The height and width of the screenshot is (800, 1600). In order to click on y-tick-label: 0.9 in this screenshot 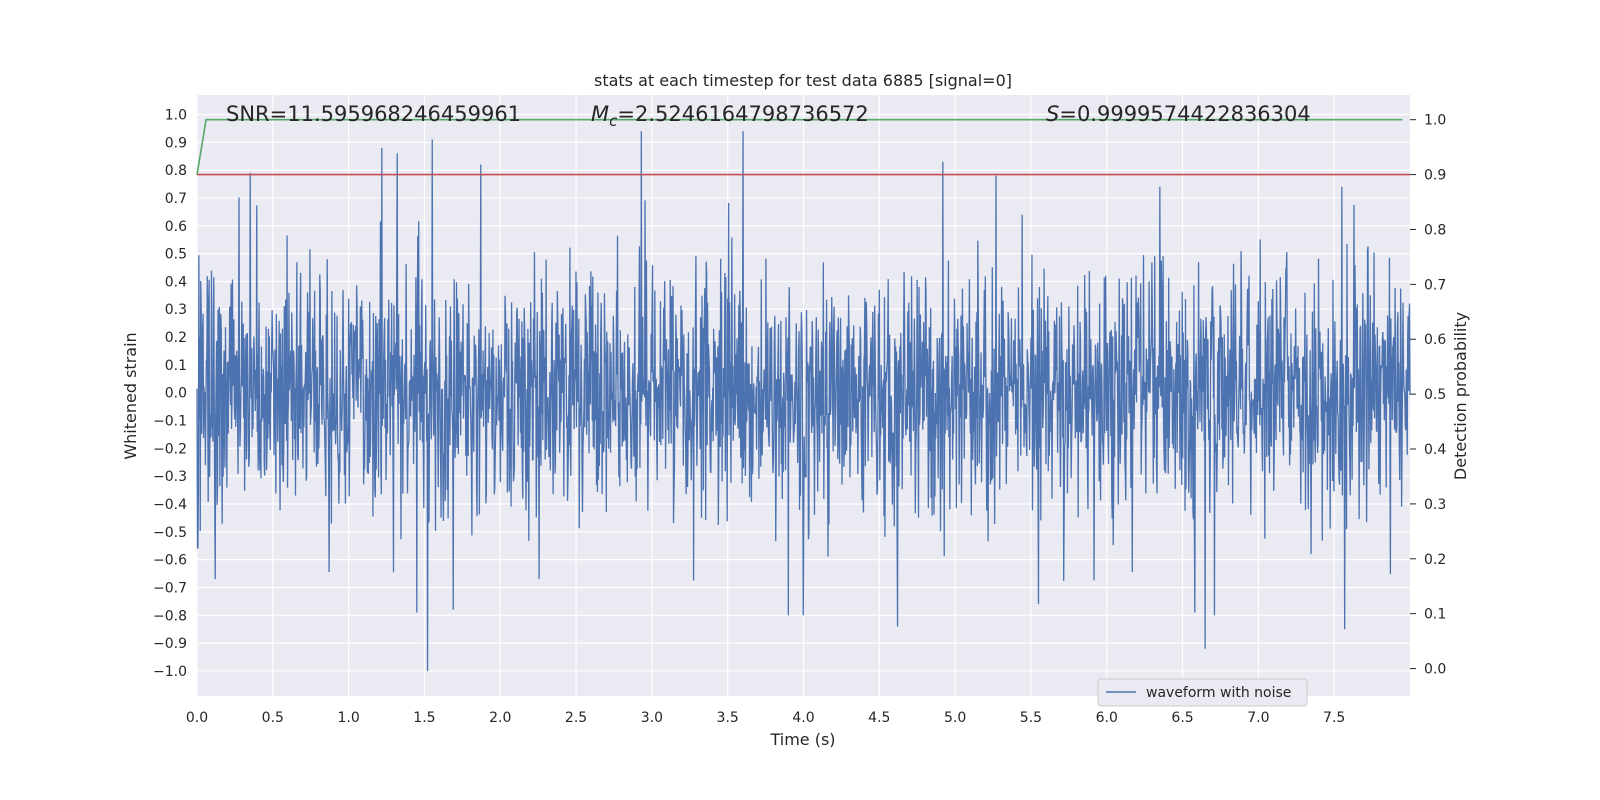, I will do `click(176, 143)`.